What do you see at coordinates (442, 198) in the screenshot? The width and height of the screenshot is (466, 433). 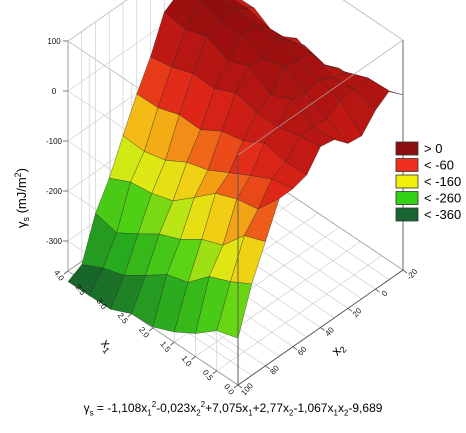 I see `legend-label: < -260` at bounding box center [442, 198].